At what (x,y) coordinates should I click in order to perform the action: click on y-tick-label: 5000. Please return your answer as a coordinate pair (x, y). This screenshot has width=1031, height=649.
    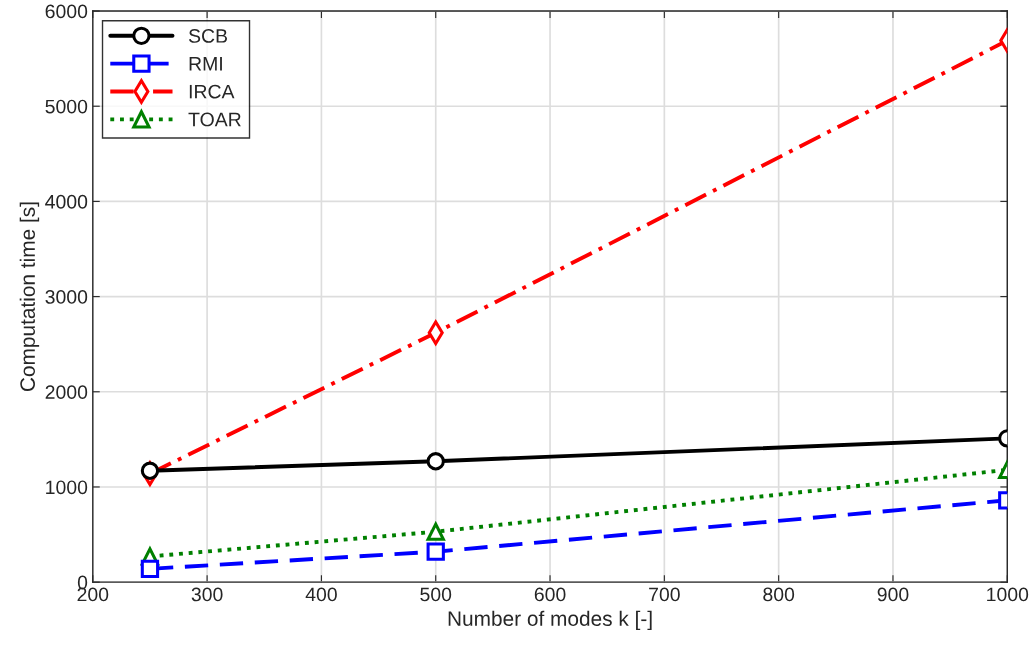
    Looking at the image, I should click on (66, 106).